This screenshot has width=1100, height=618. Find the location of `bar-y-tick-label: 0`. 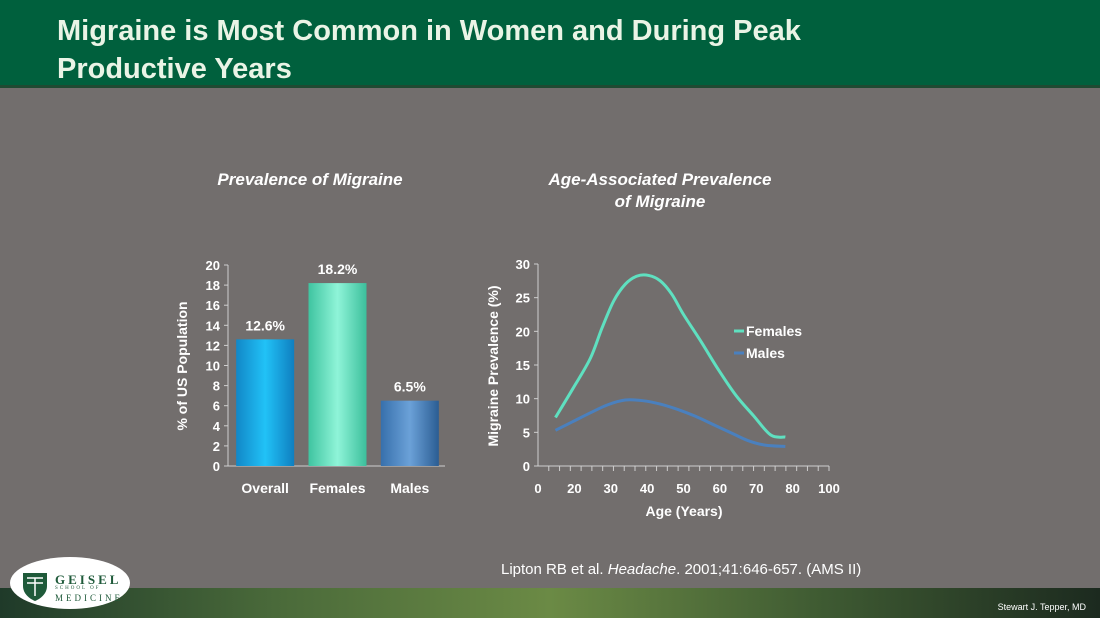

bar-y-tick-label: 0 is located at coordinates (216, 466).